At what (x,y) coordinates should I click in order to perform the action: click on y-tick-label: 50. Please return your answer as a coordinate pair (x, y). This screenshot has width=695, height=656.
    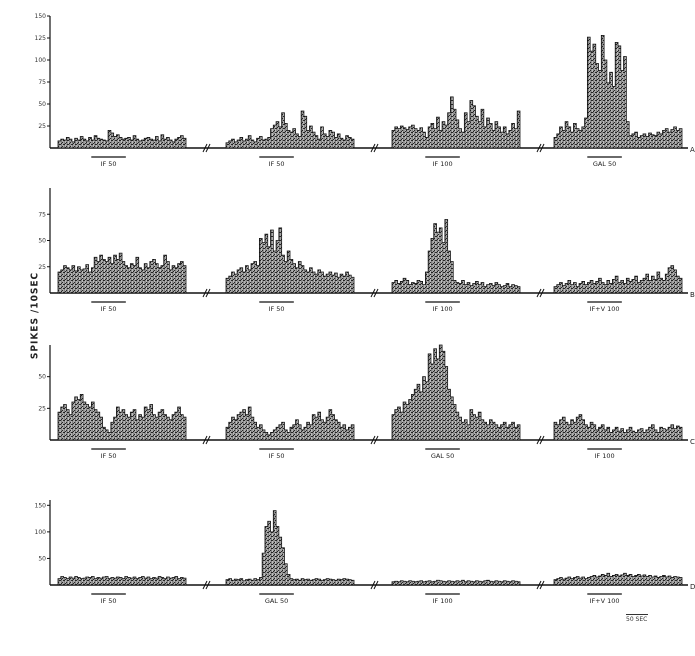
    Looking at the image, I should click on (42, 241).